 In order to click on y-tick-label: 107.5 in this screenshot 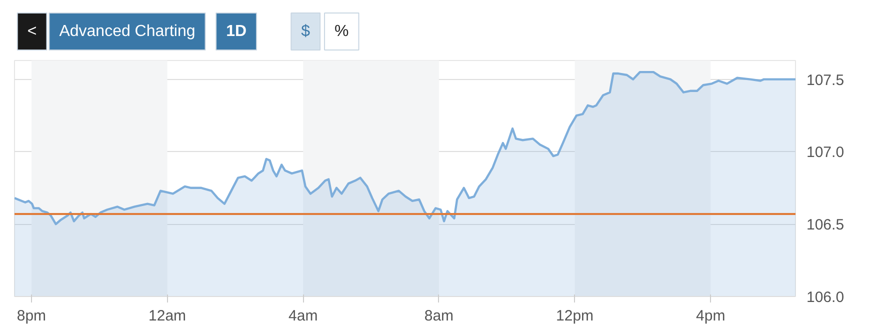, I will do `click(825, 80)`.